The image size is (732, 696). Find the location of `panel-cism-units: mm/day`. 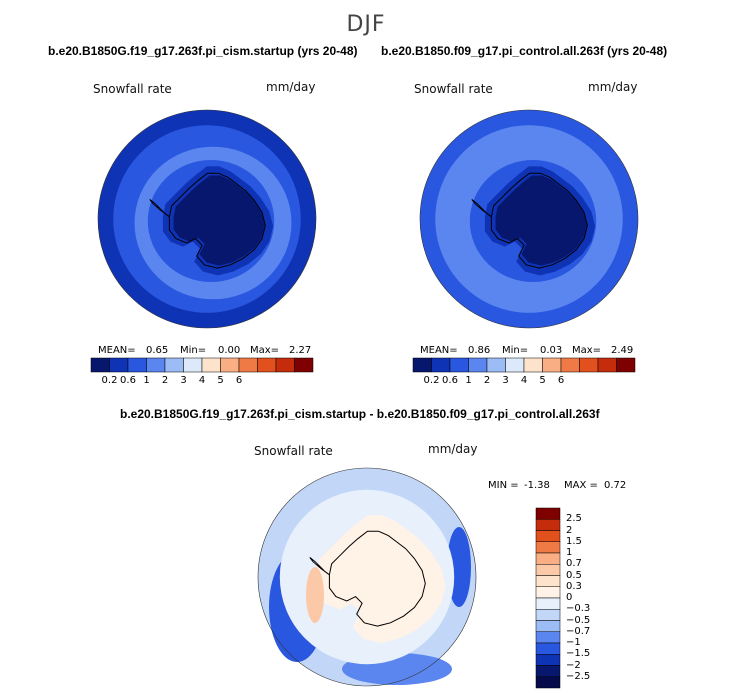

panel-cism-units: mm/day is located at coordinates (291, 87).